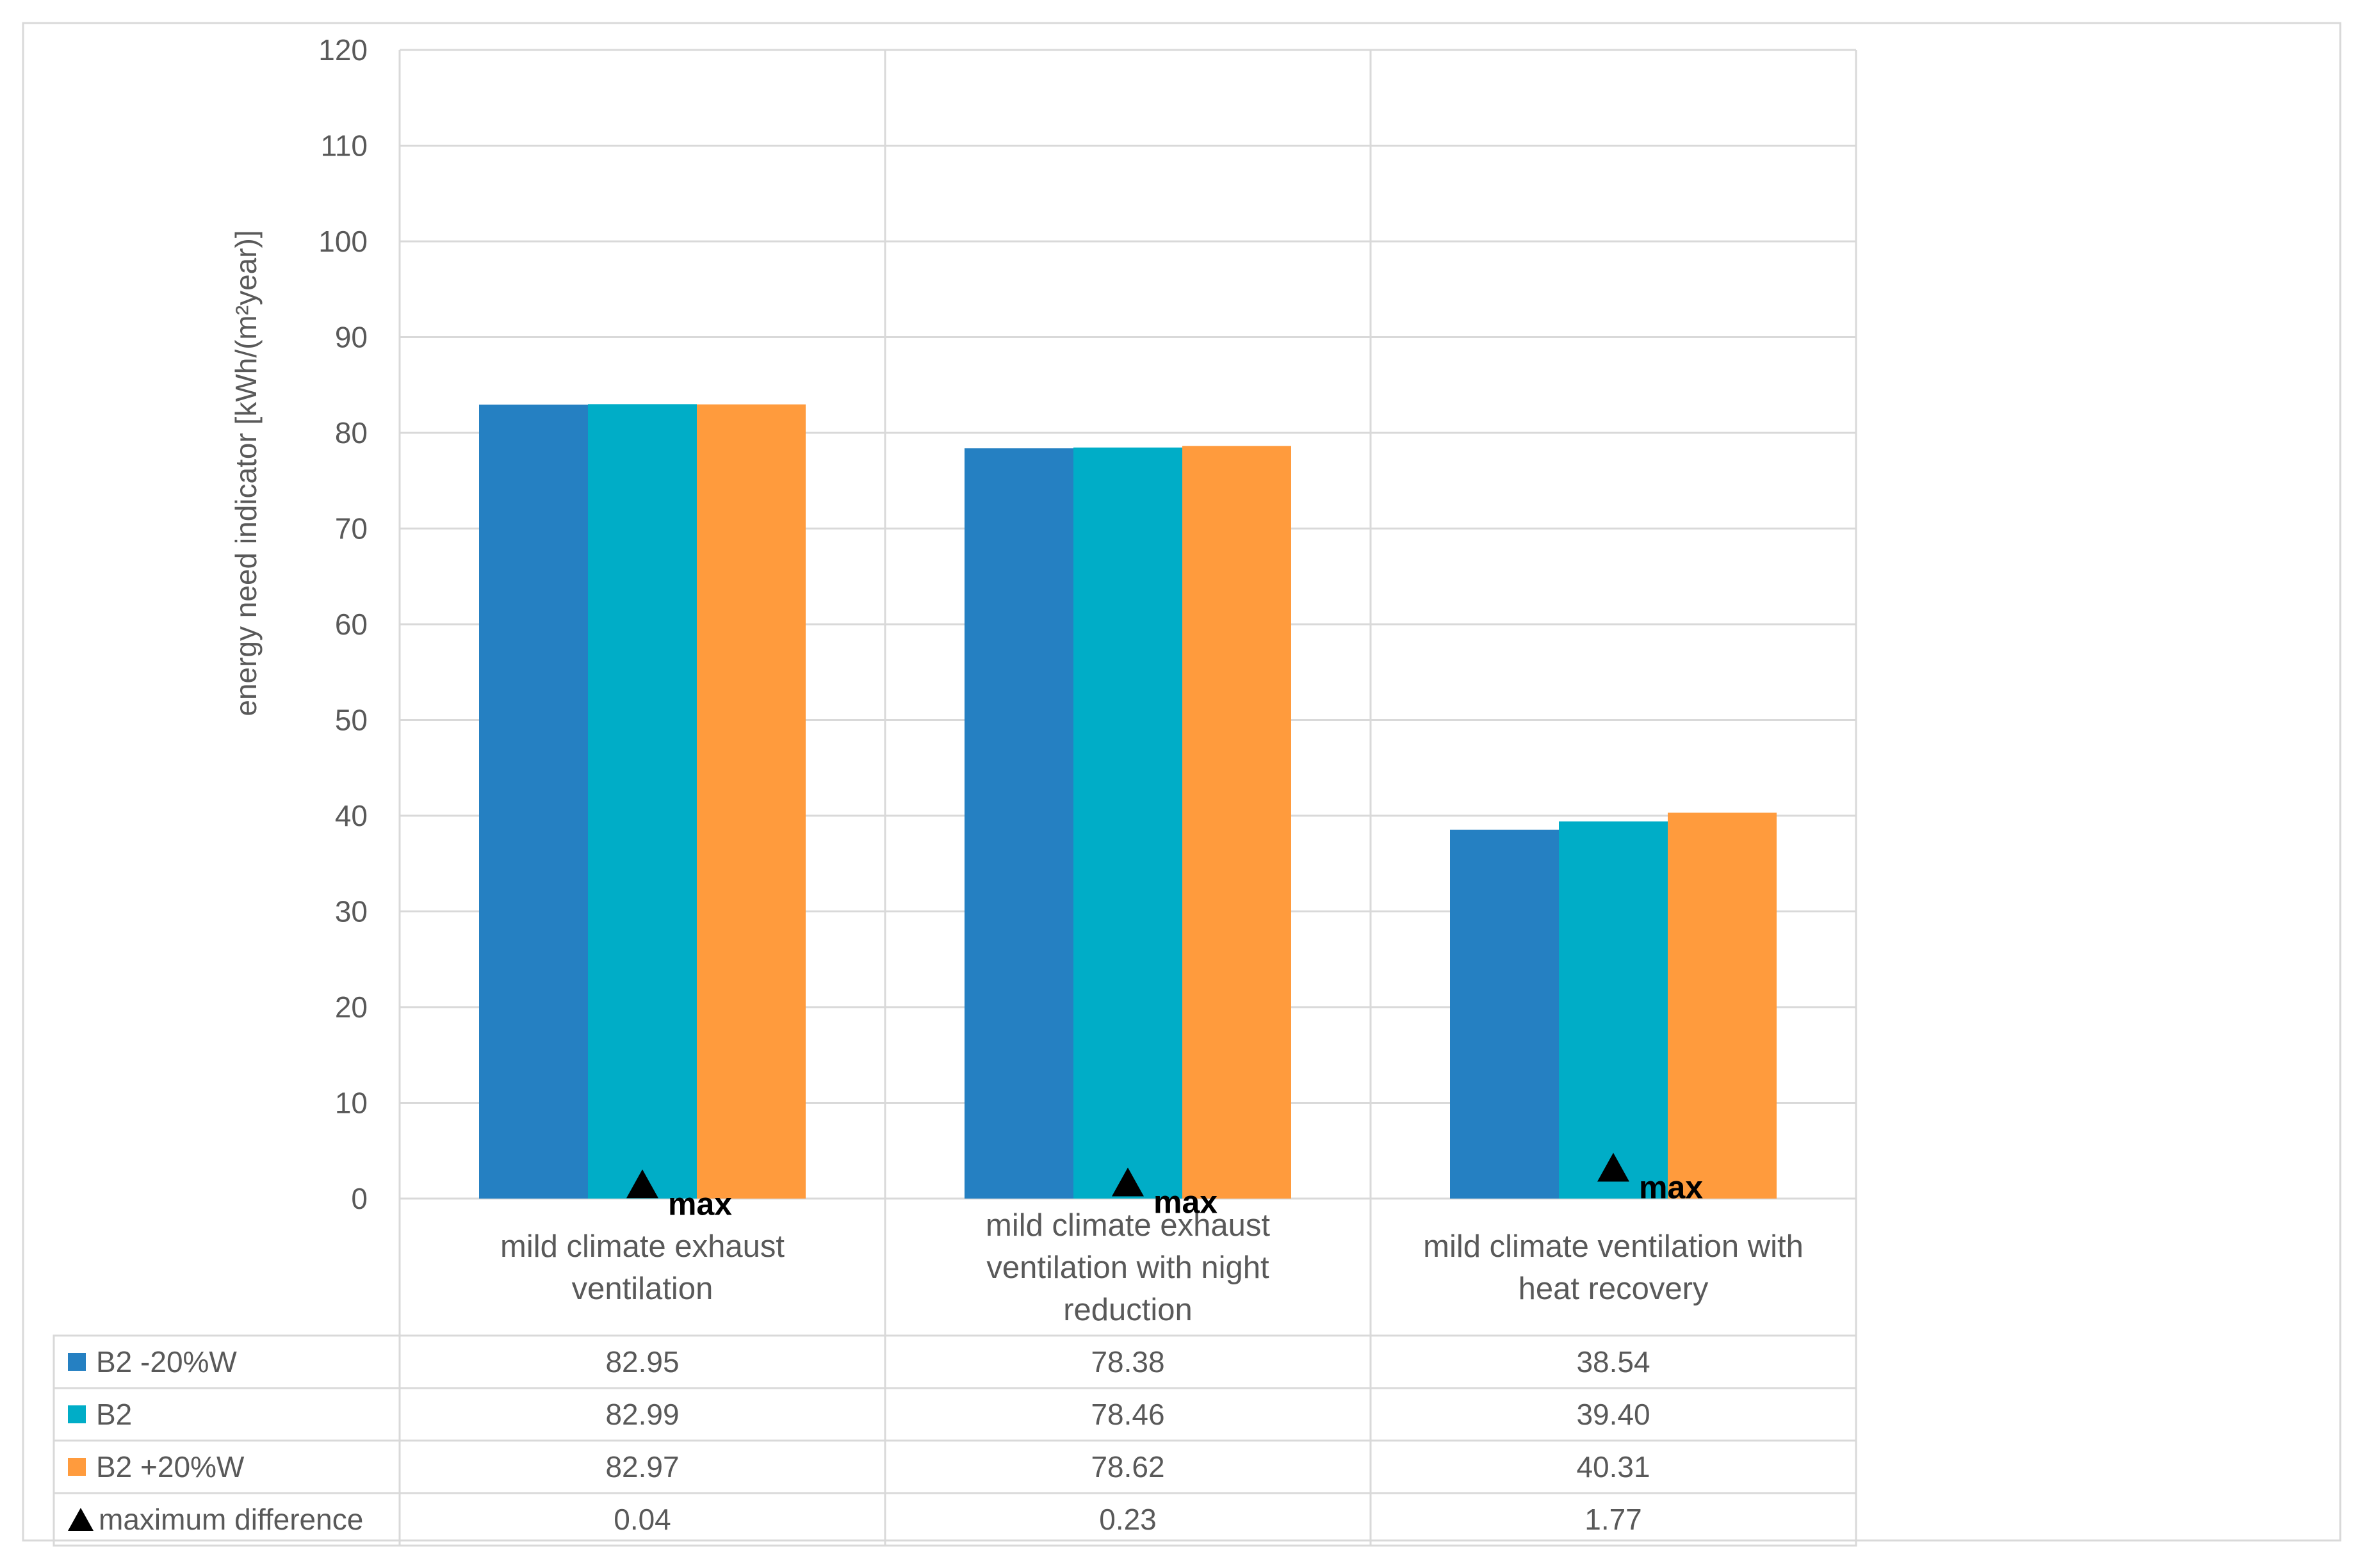  I want to click on category-label: heat recovery, so click(1614, 1289).